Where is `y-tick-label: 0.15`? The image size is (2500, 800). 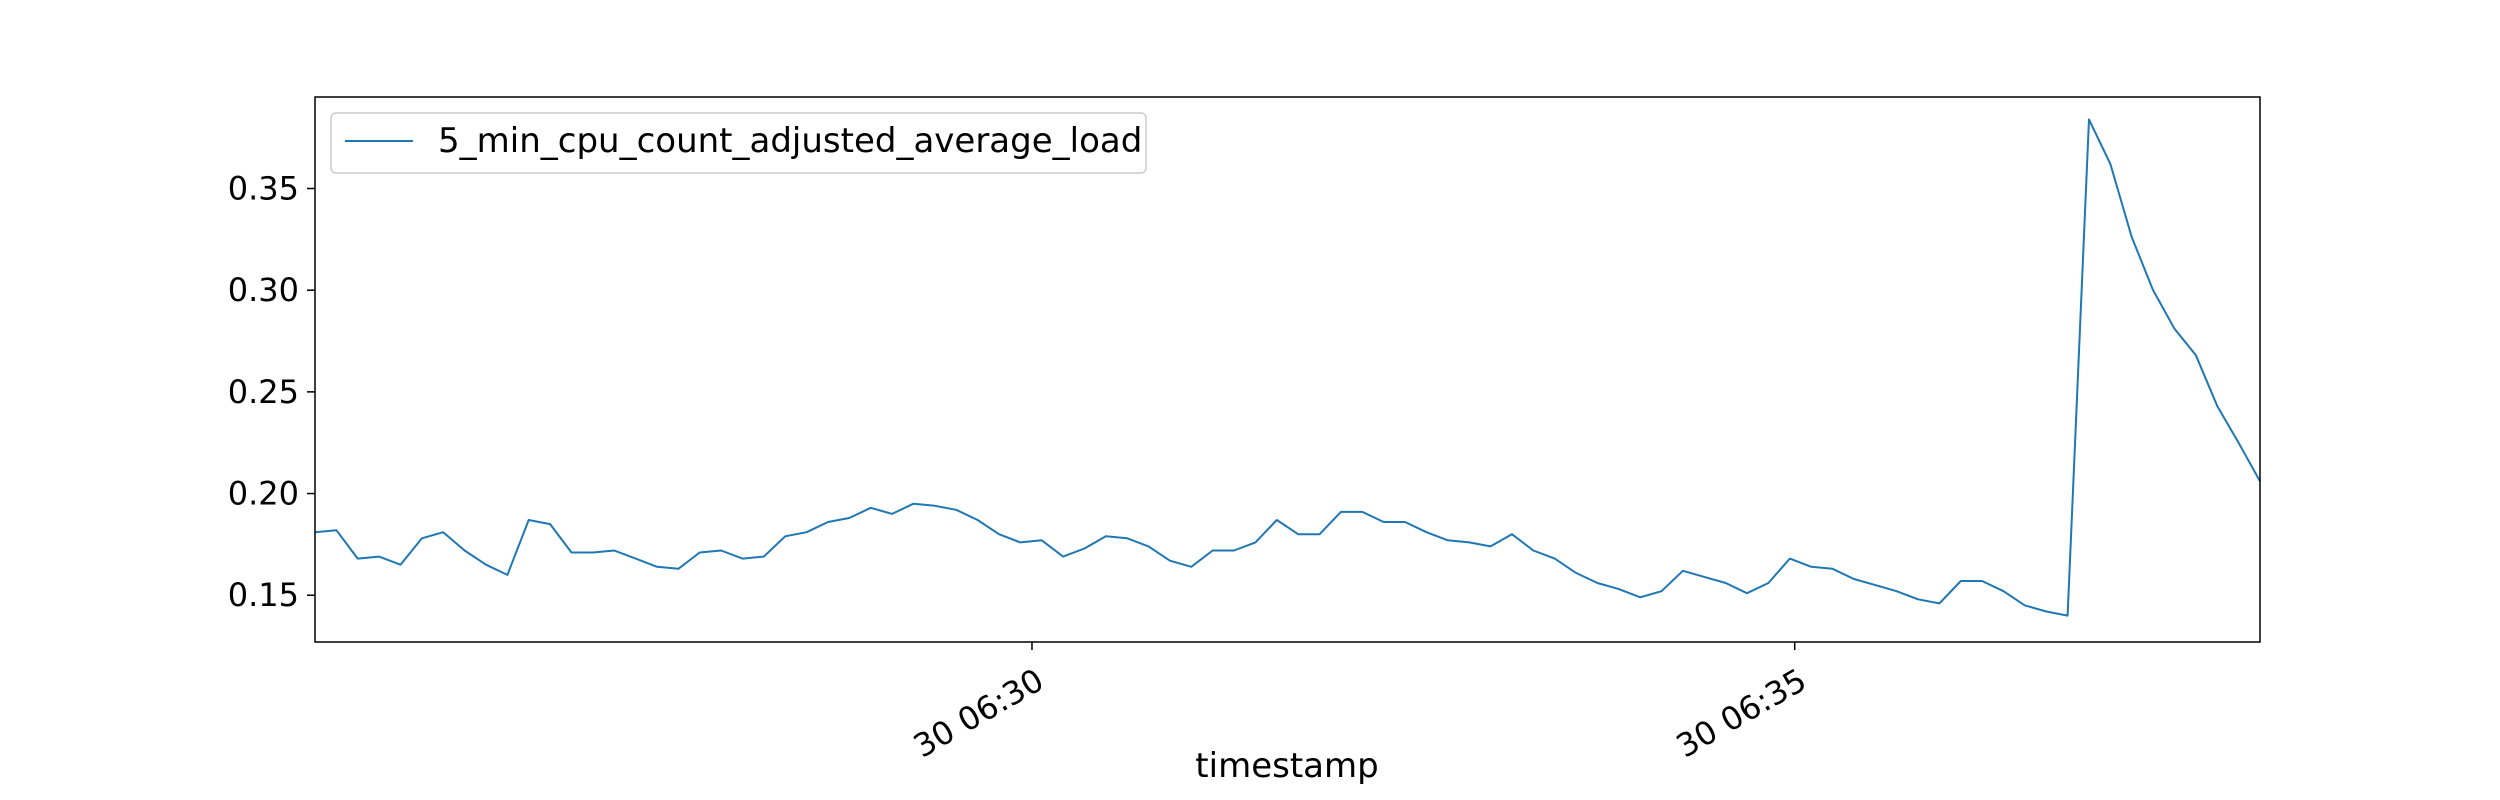 y-tick-label: 0.15 is located at coordinates (263, 595).